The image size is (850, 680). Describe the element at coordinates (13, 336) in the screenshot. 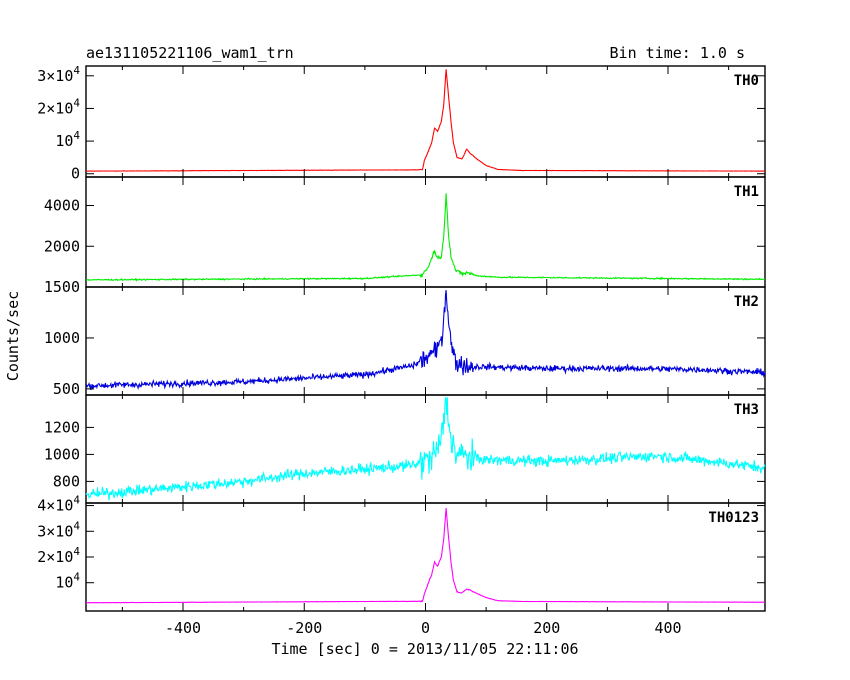

I see `y-axis-label: Counts/sec` at that location.